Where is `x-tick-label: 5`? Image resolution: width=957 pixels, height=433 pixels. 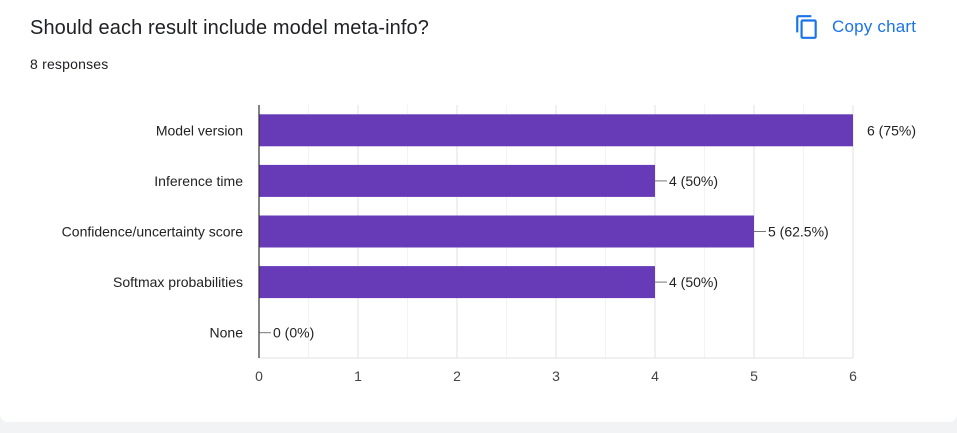
x-tick-label: 5 is located at coordinates (754, 376).